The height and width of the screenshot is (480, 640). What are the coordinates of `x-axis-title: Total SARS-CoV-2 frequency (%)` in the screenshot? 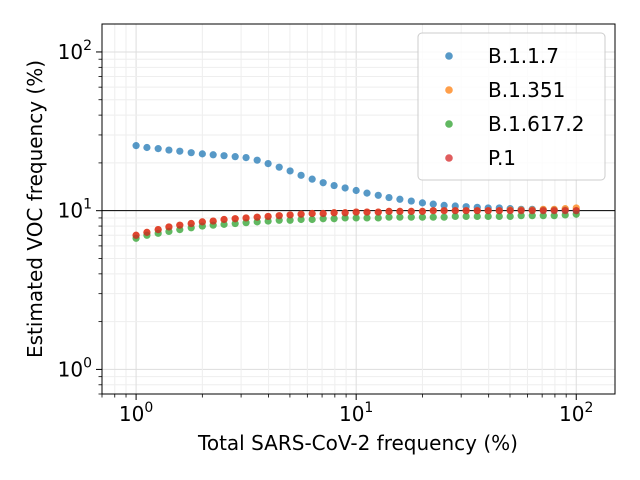 It's located at (357, 443).